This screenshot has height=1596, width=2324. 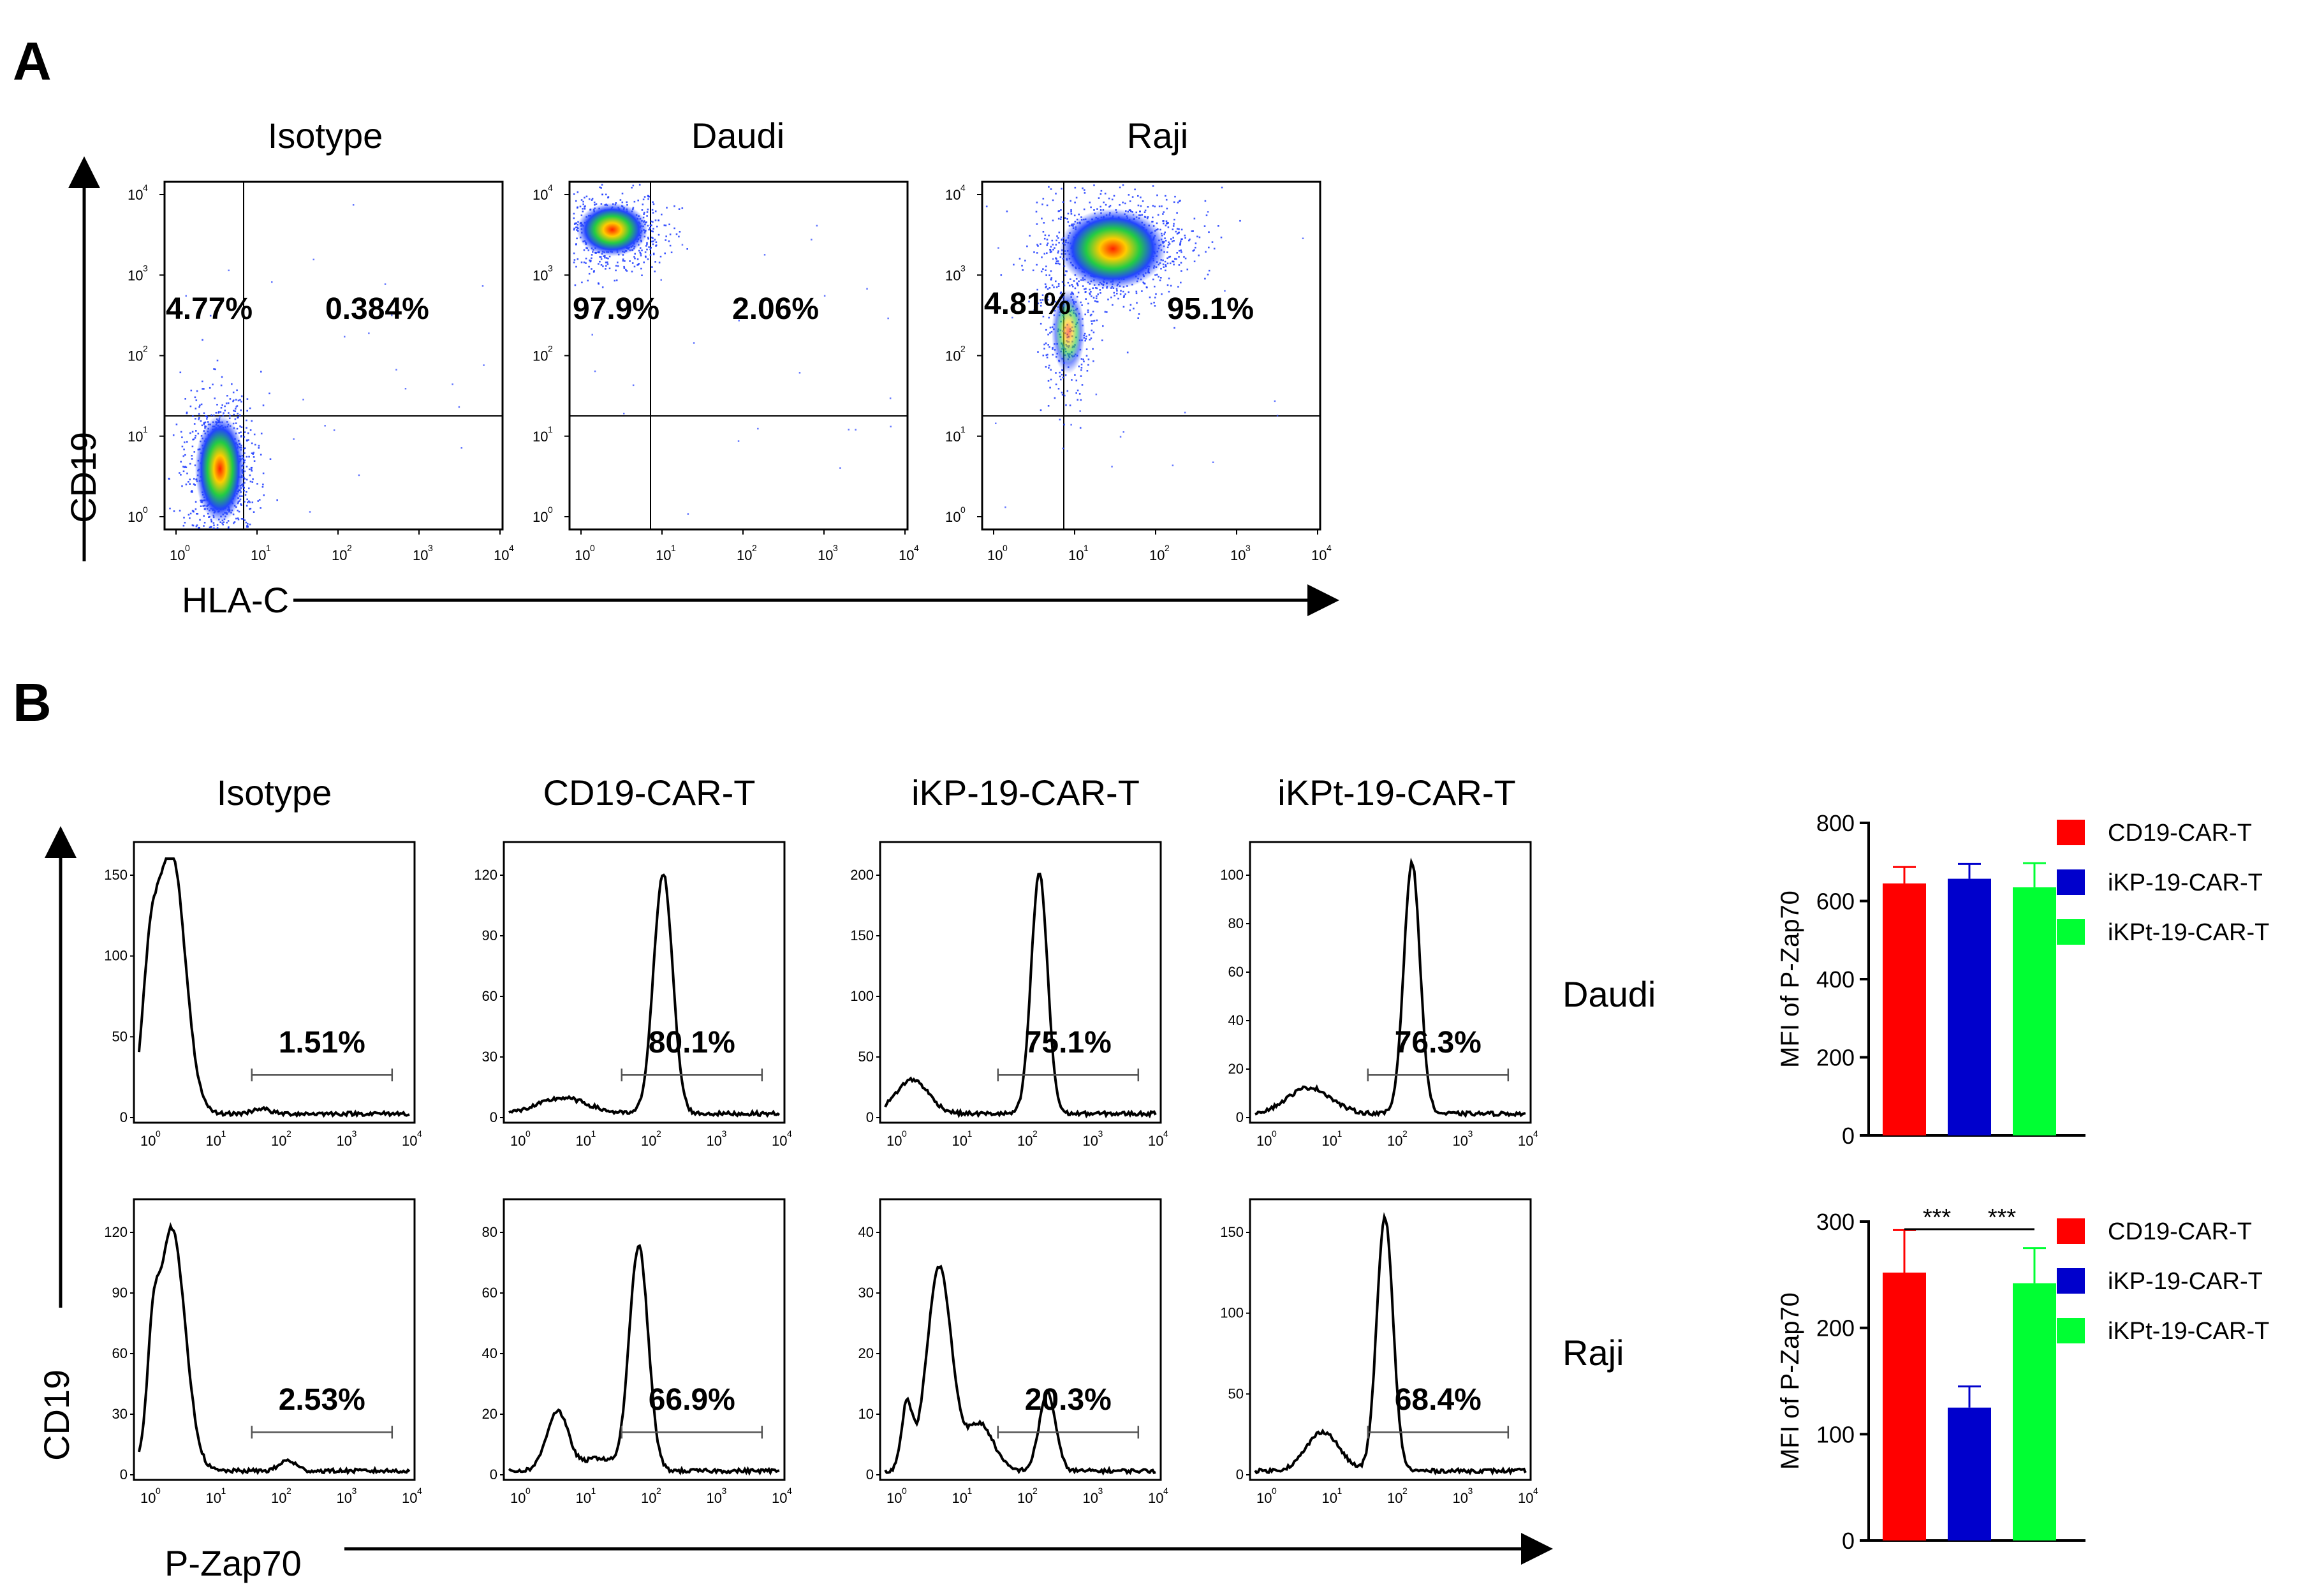 I want to click on row-label-daudi: Daudi, so click(x=1610, y=994).